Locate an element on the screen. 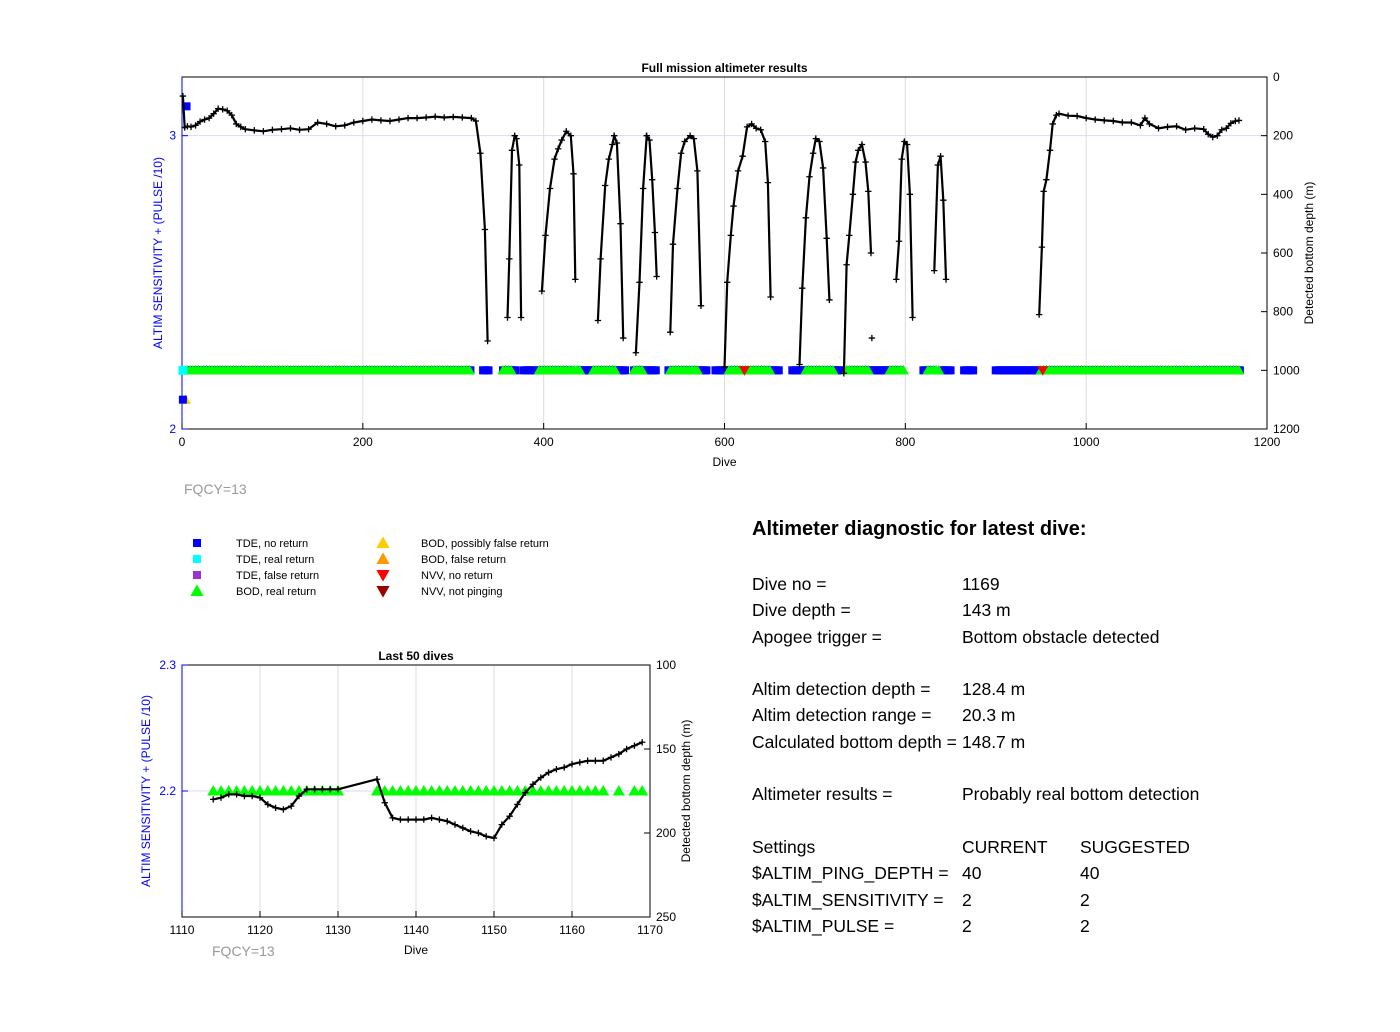 This screenshot has height=1032, width=1400. altim-detection-range-label: Altim detection range = is located at coordinates (842, 715).